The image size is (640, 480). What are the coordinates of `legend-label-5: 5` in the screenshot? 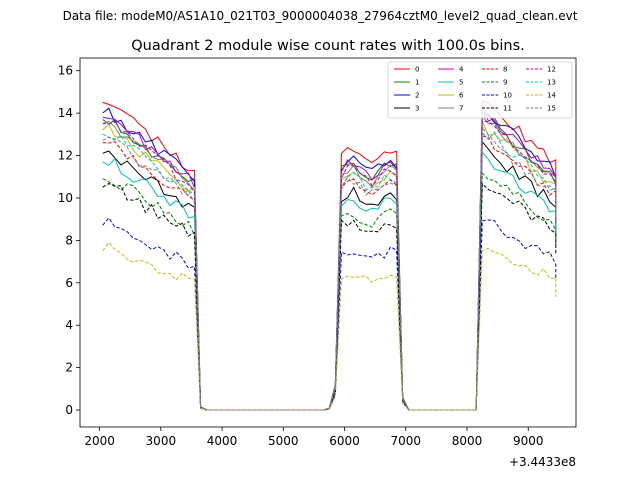 It's located at (461, 83).